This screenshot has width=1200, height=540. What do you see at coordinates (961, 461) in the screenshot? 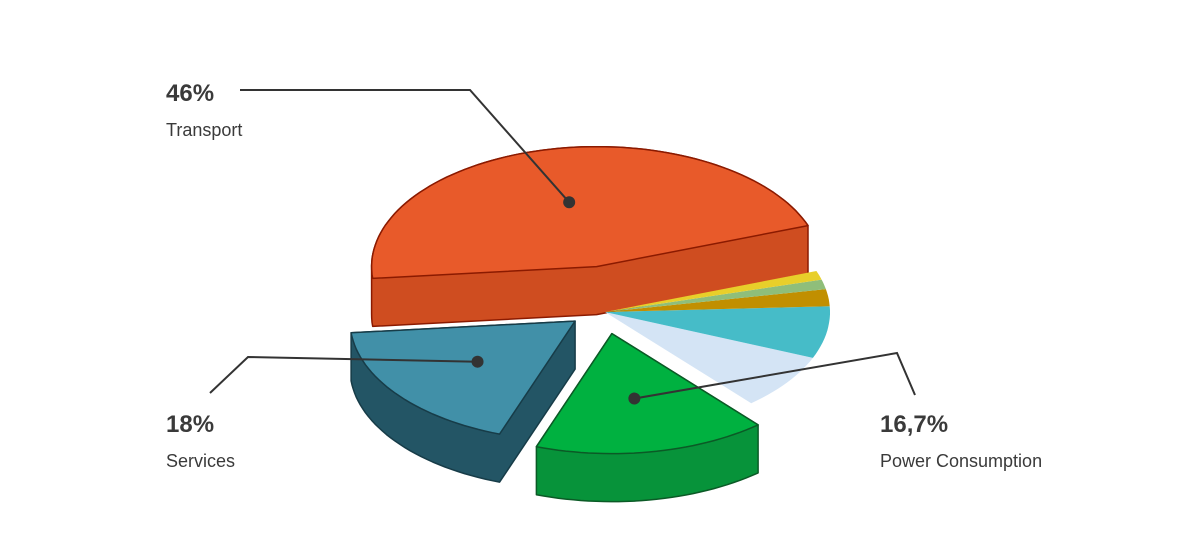
I see `power-label: Power Consumption` at bounding box center [961, 461].